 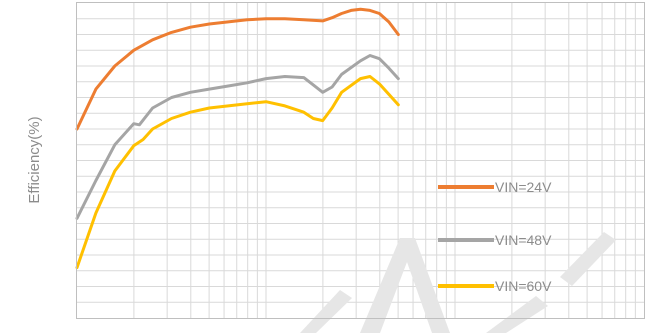 I want to click on legend-label-2: VIN=48V, so click(x=523, y=240).